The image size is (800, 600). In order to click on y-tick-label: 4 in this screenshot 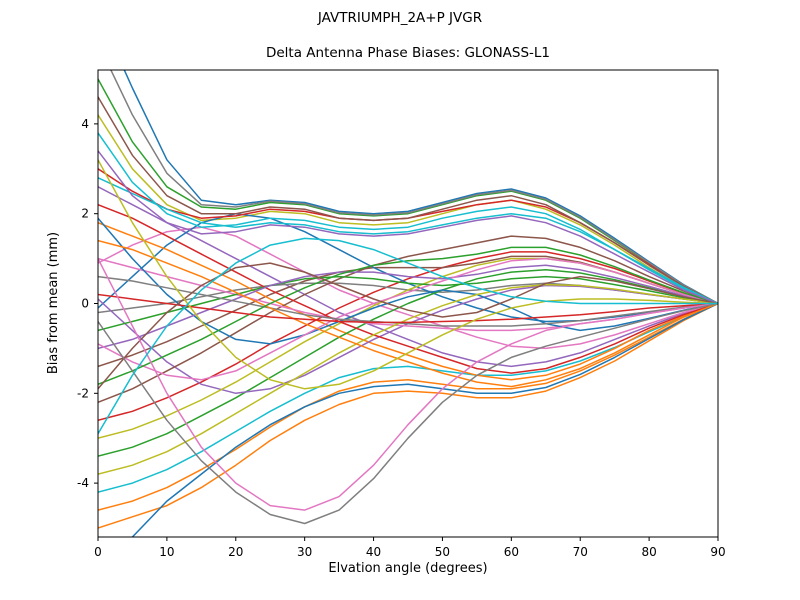, I will do `click(85, 124)`.